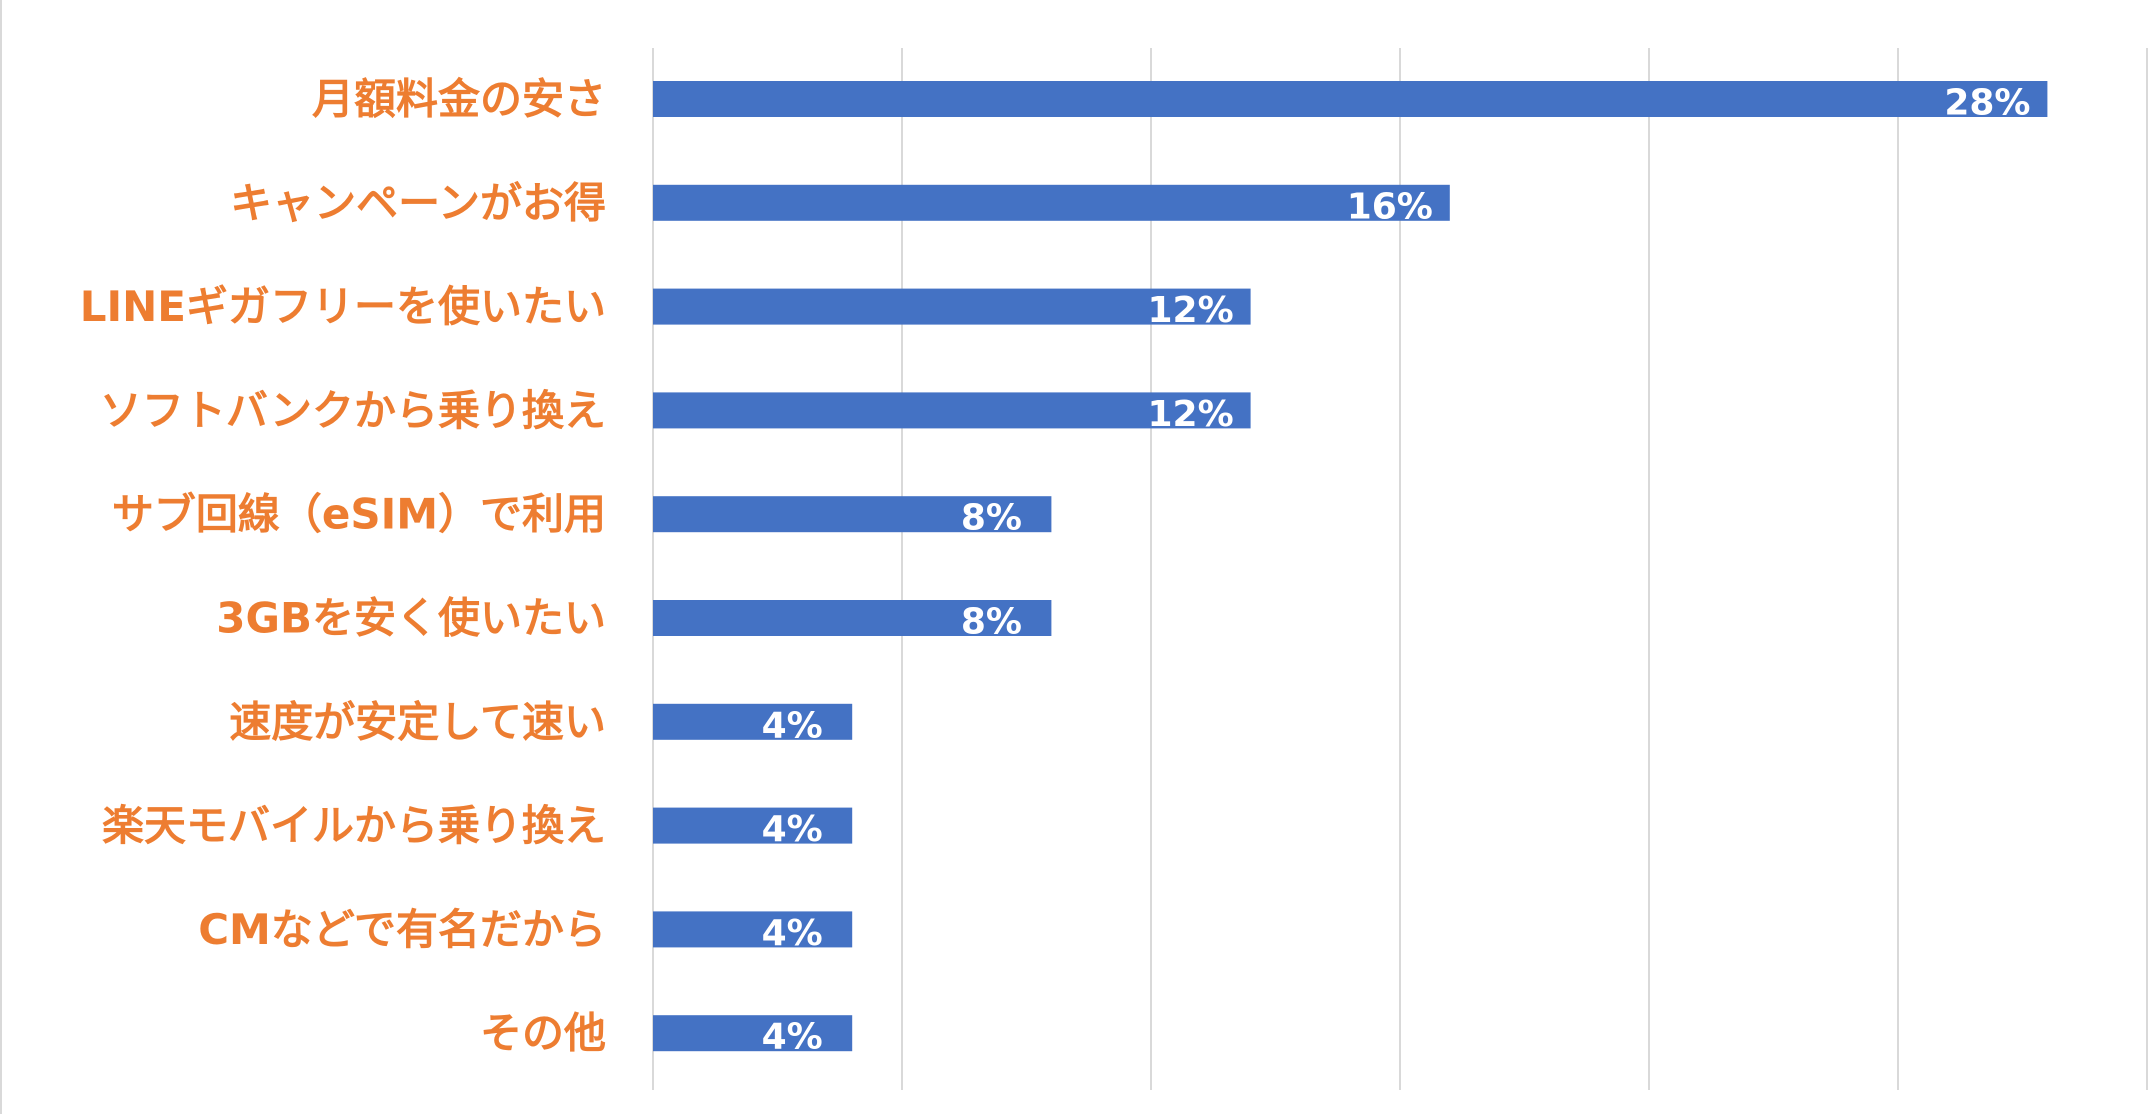 The height and width of the screenshot is (1118, 2154). What do you see at coordinates (459, 99) in the screenshot?
I see `category-label: 月額料金の安さ` at bounding box center [459, 99].